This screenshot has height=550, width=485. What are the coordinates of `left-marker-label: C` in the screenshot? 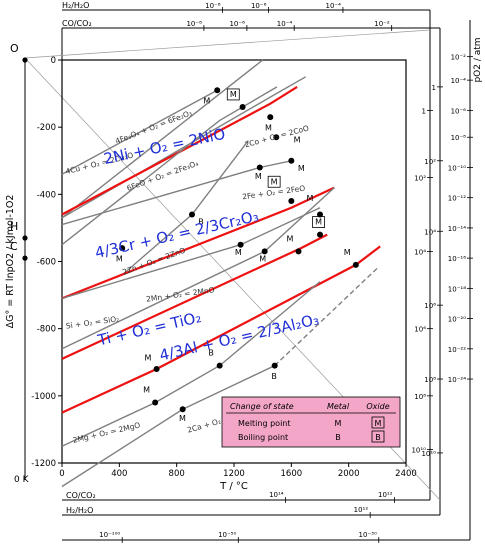 It's located at (14, 246).